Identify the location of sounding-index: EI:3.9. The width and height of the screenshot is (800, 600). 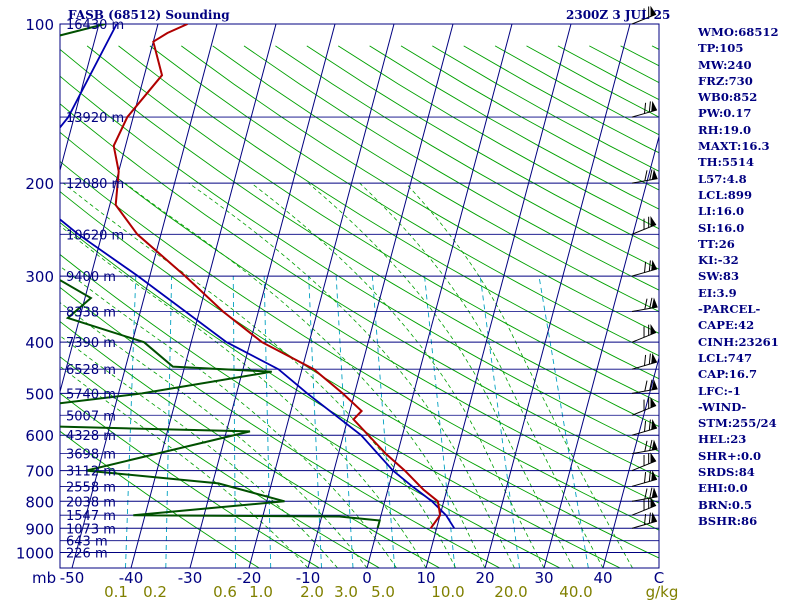
(717, 292).